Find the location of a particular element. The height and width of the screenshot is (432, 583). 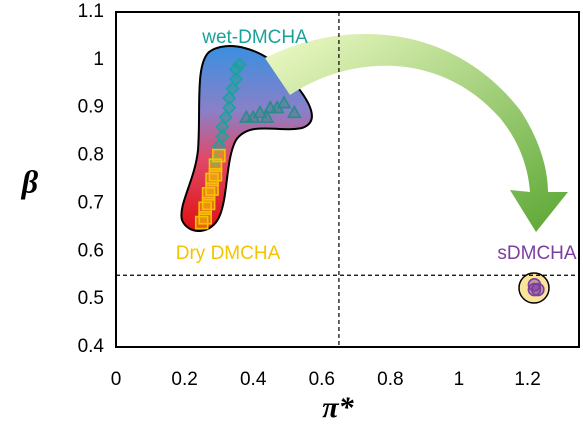

y-tick-label: 0.8 is located at coordinates (91, 155).